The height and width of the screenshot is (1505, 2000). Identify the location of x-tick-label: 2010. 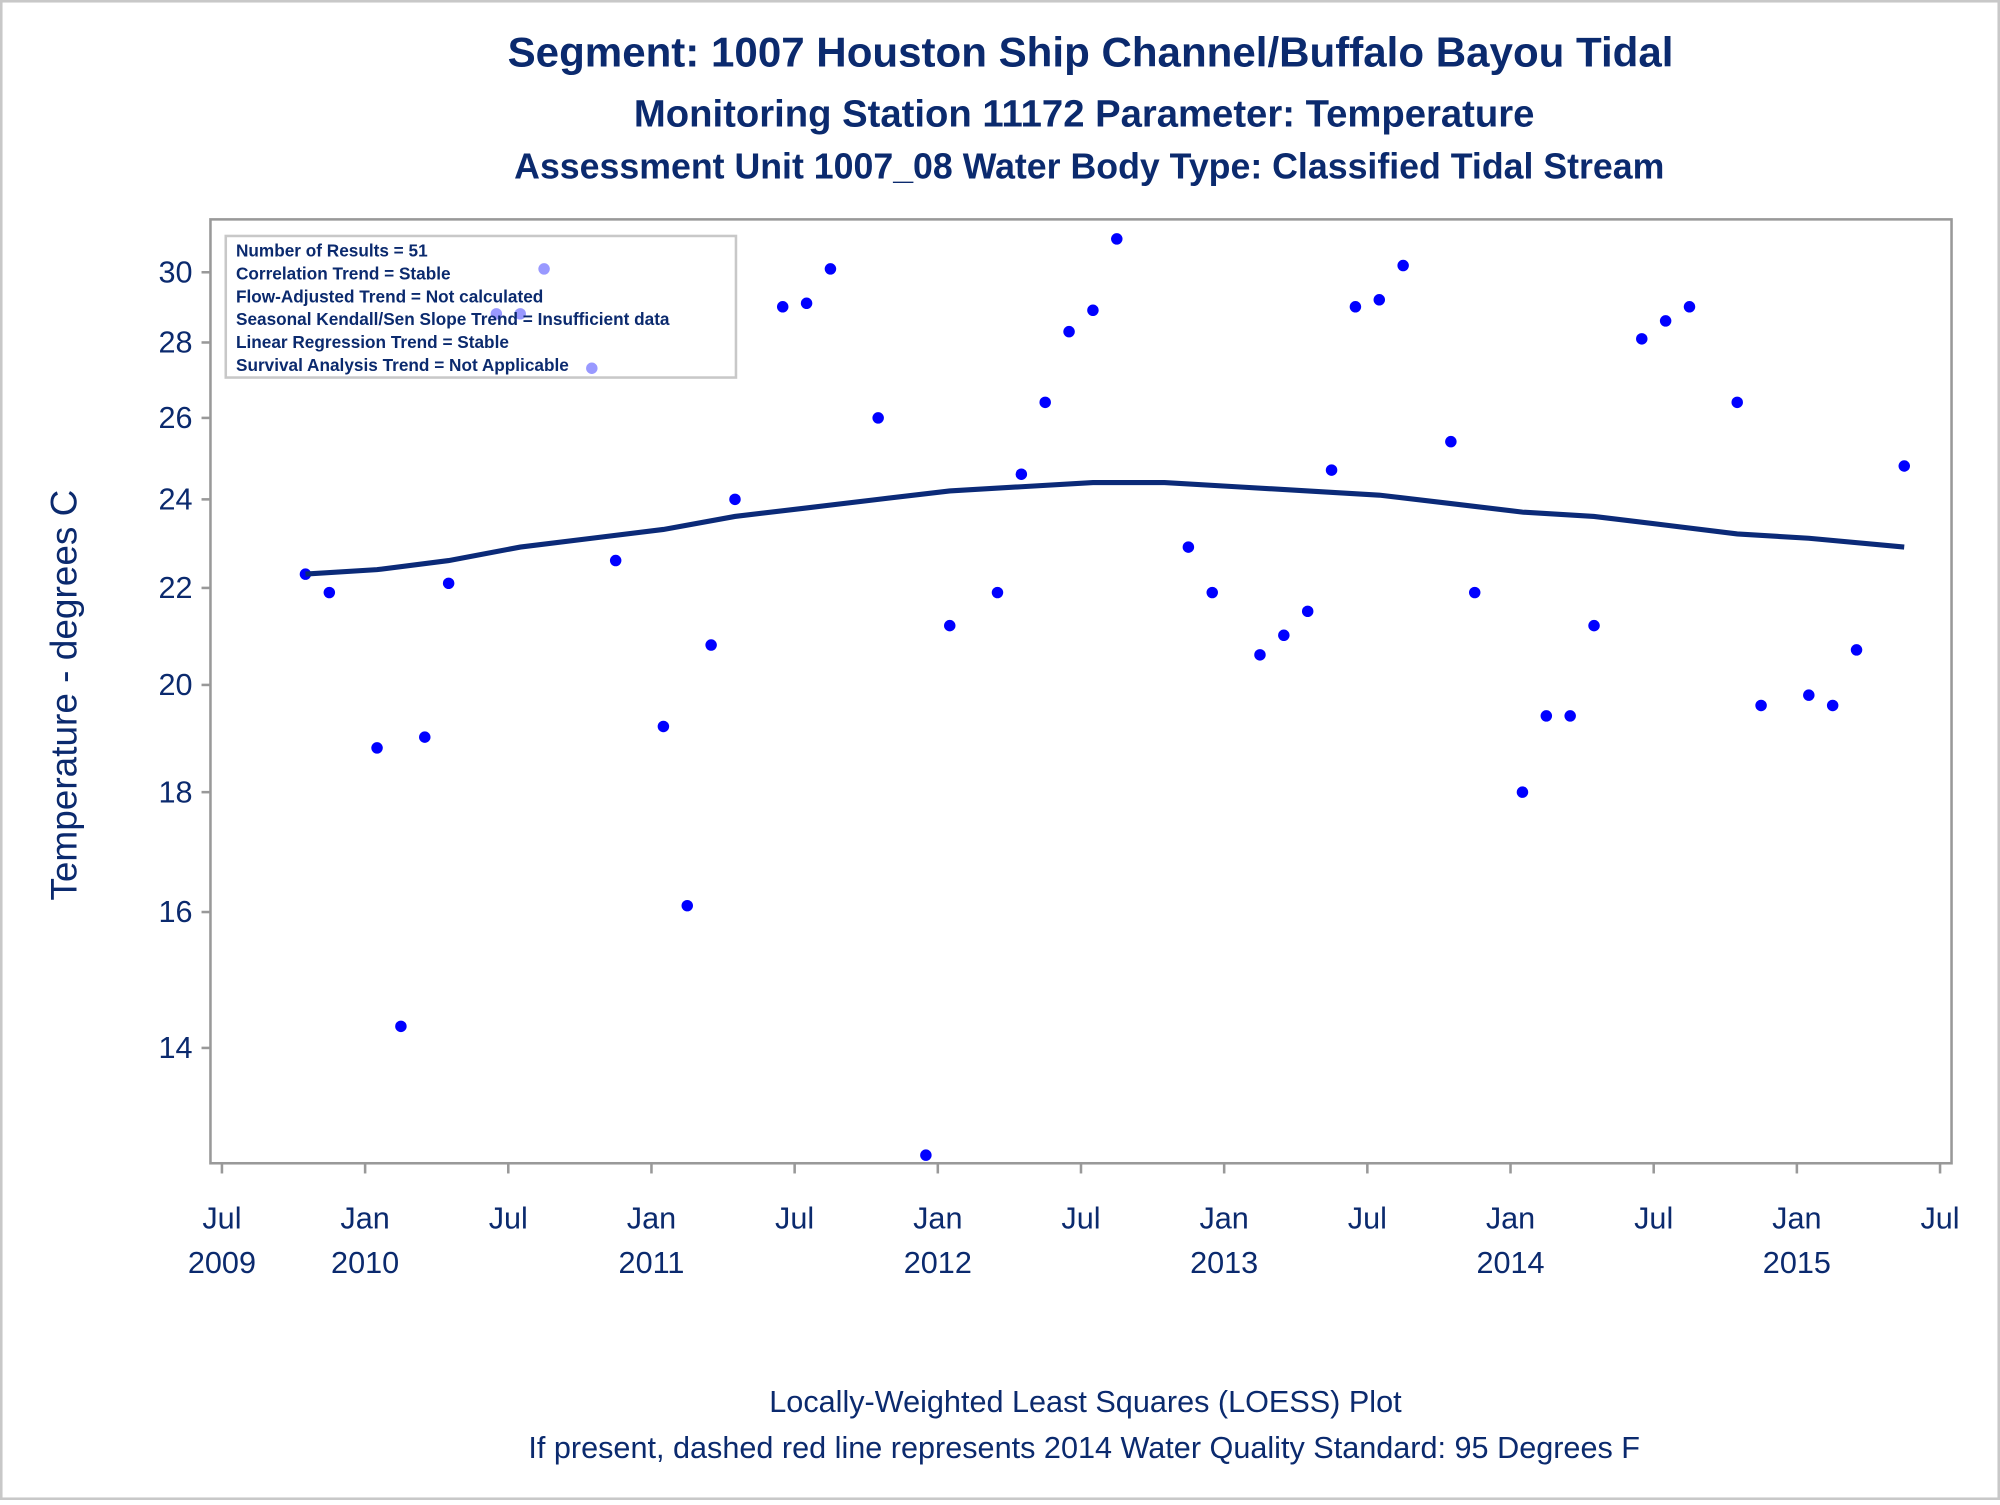
(365, 1263).